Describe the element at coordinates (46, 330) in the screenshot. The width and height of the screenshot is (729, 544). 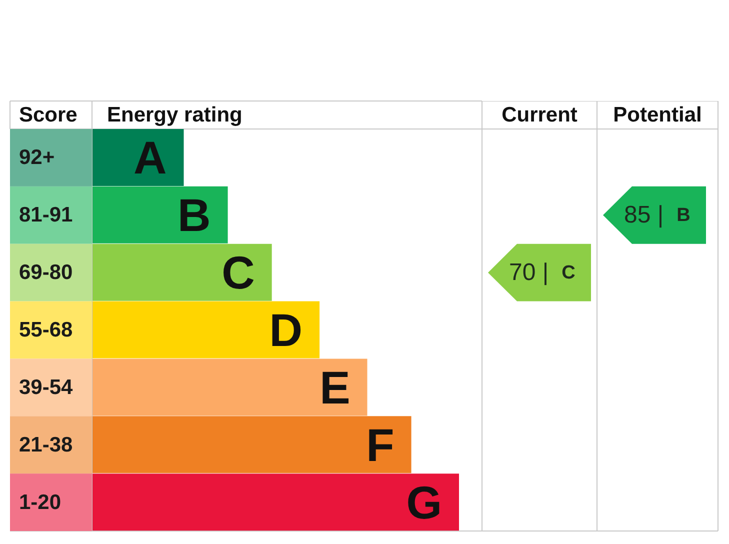
I see `y-tick-label: 55-68` at that location.